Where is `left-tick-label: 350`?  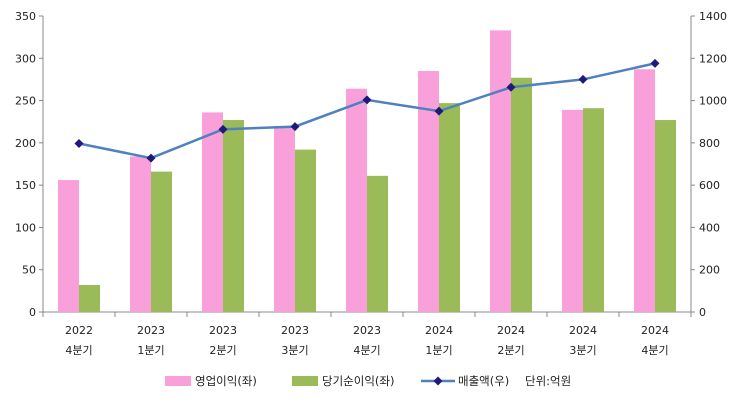
left-tick-label: 350 is located at coordinates (25, 16).